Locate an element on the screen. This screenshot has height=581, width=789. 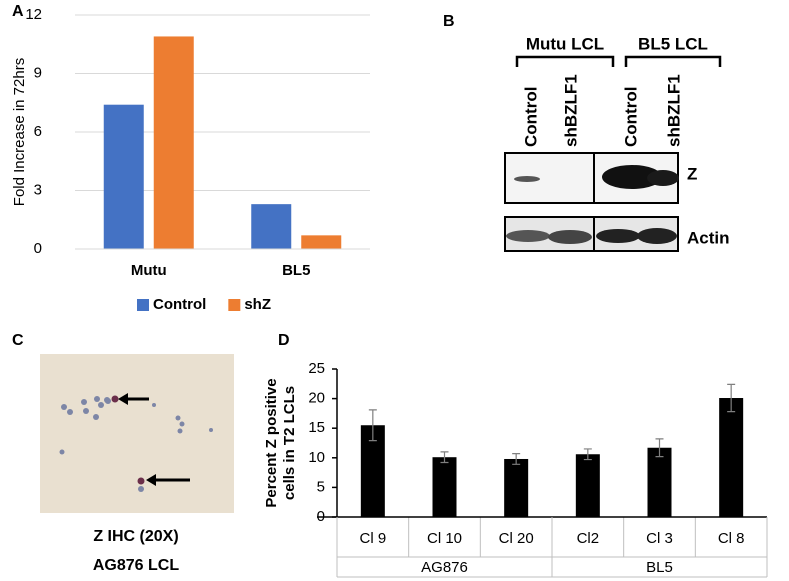
panel-label: B is located at coordinates (449, 21).